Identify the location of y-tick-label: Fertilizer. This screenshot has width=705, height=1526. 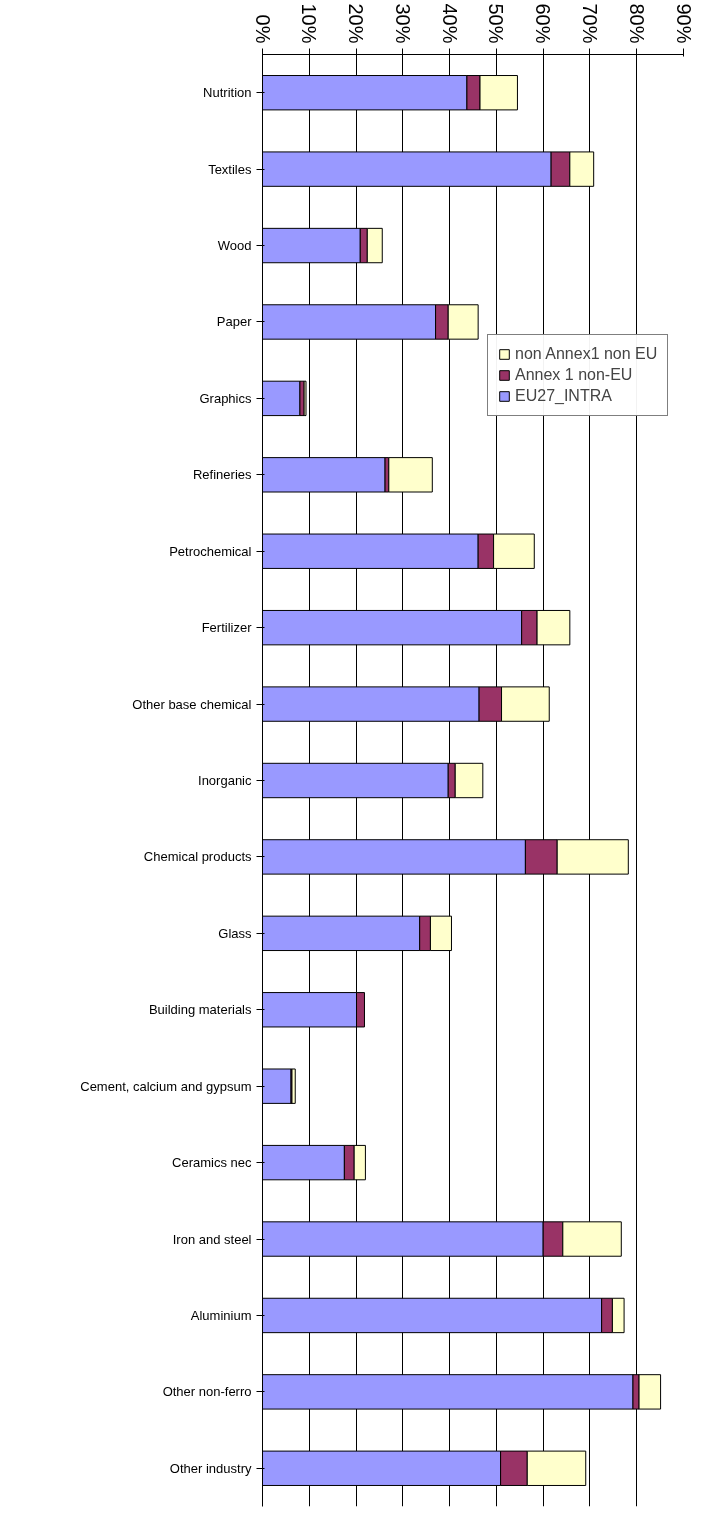
(227, 628).